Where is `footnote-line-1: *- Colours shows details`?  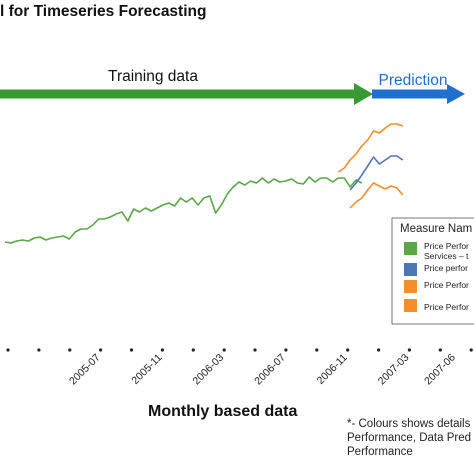 footnote-line-1: *- Colours shows details is located at coordinates (409, 424).